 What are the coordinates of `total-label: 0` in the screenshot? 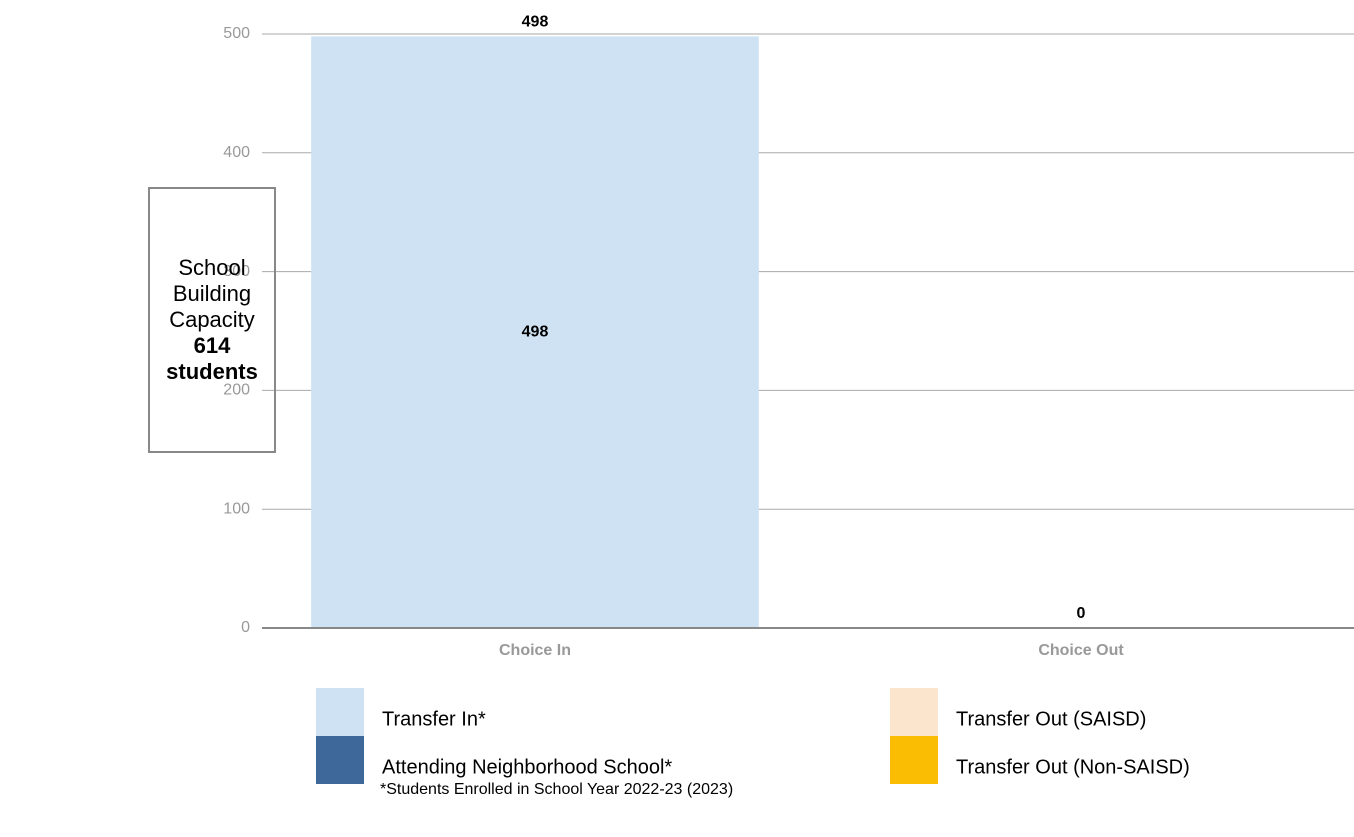 It's located at (1081, 613).